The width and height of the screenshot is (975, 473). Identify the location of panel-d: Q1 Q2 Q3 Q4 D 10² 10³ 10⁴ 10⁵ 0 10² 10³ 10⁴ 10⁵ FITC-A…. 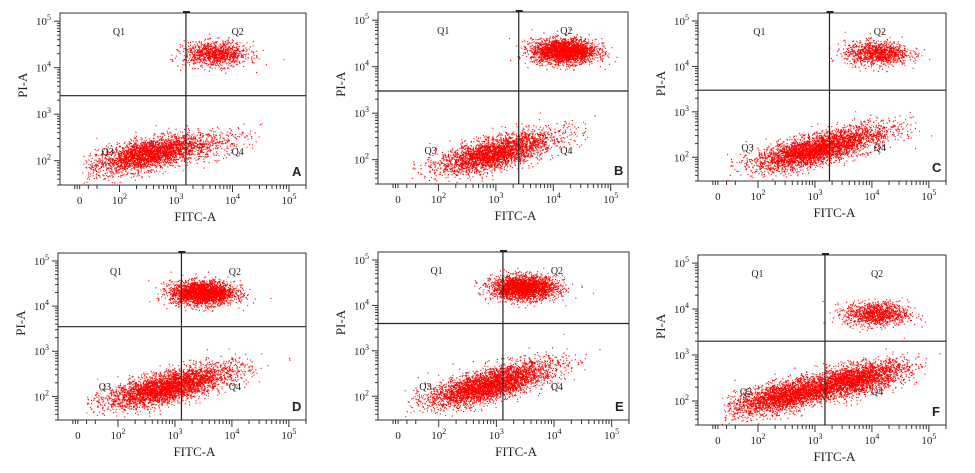
(160, 355).